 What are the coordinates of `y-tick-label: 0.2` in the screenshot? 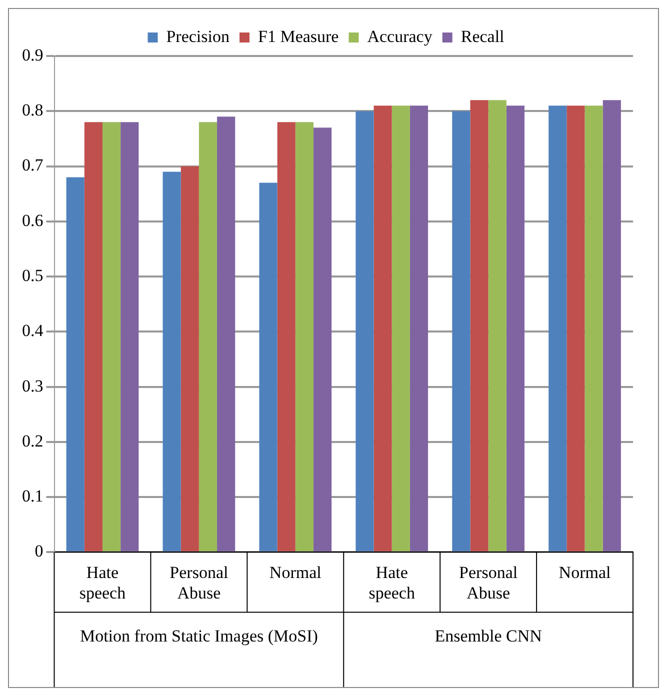 It's located at (33, 440).